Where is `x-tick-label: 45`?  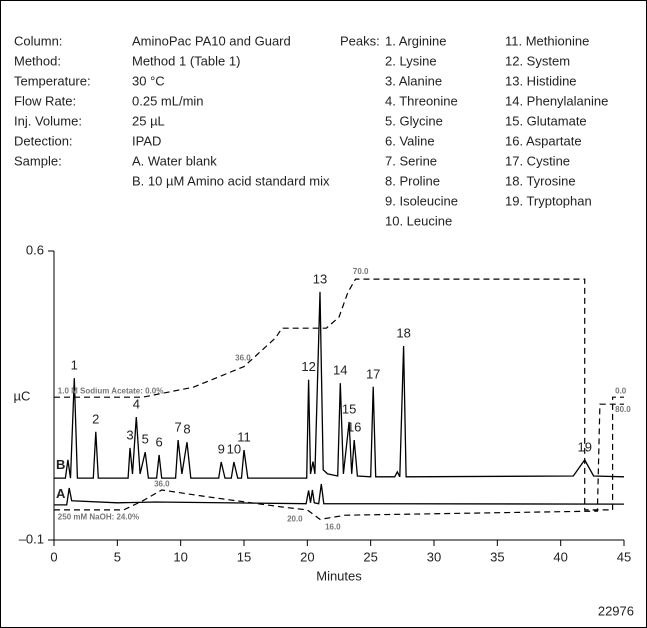
x-tick-label: 45 is located at coordinates (624, 556).